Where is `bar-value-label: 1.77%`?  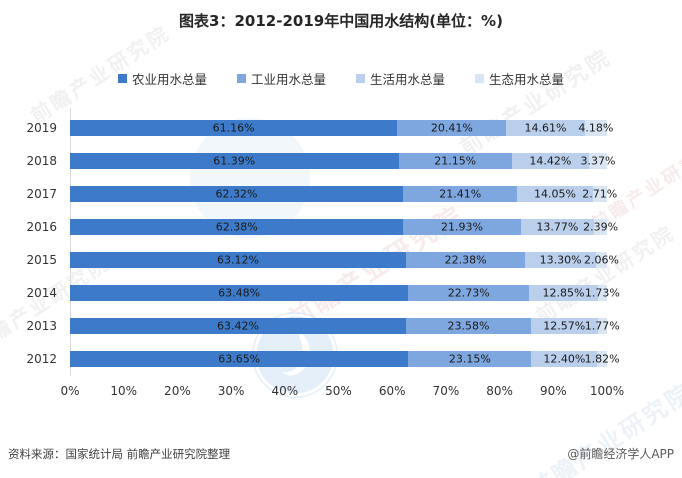
bar-value-label: 1.77% is located at coordinates (602, 326).